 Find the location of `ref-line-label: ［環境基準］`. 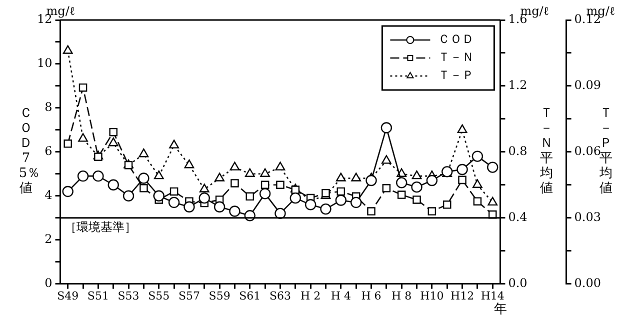

ref-line-label: ［環境基準］ is located at coordinates (100, 227).